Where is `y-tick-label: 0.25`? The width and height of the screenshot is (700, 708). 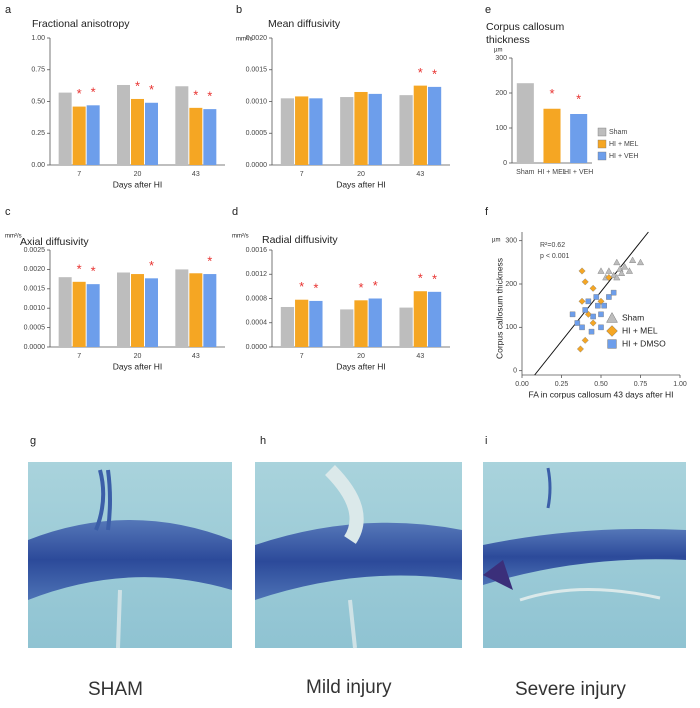 y-tick-label: 0.25 is located at coordinates (38, 133).